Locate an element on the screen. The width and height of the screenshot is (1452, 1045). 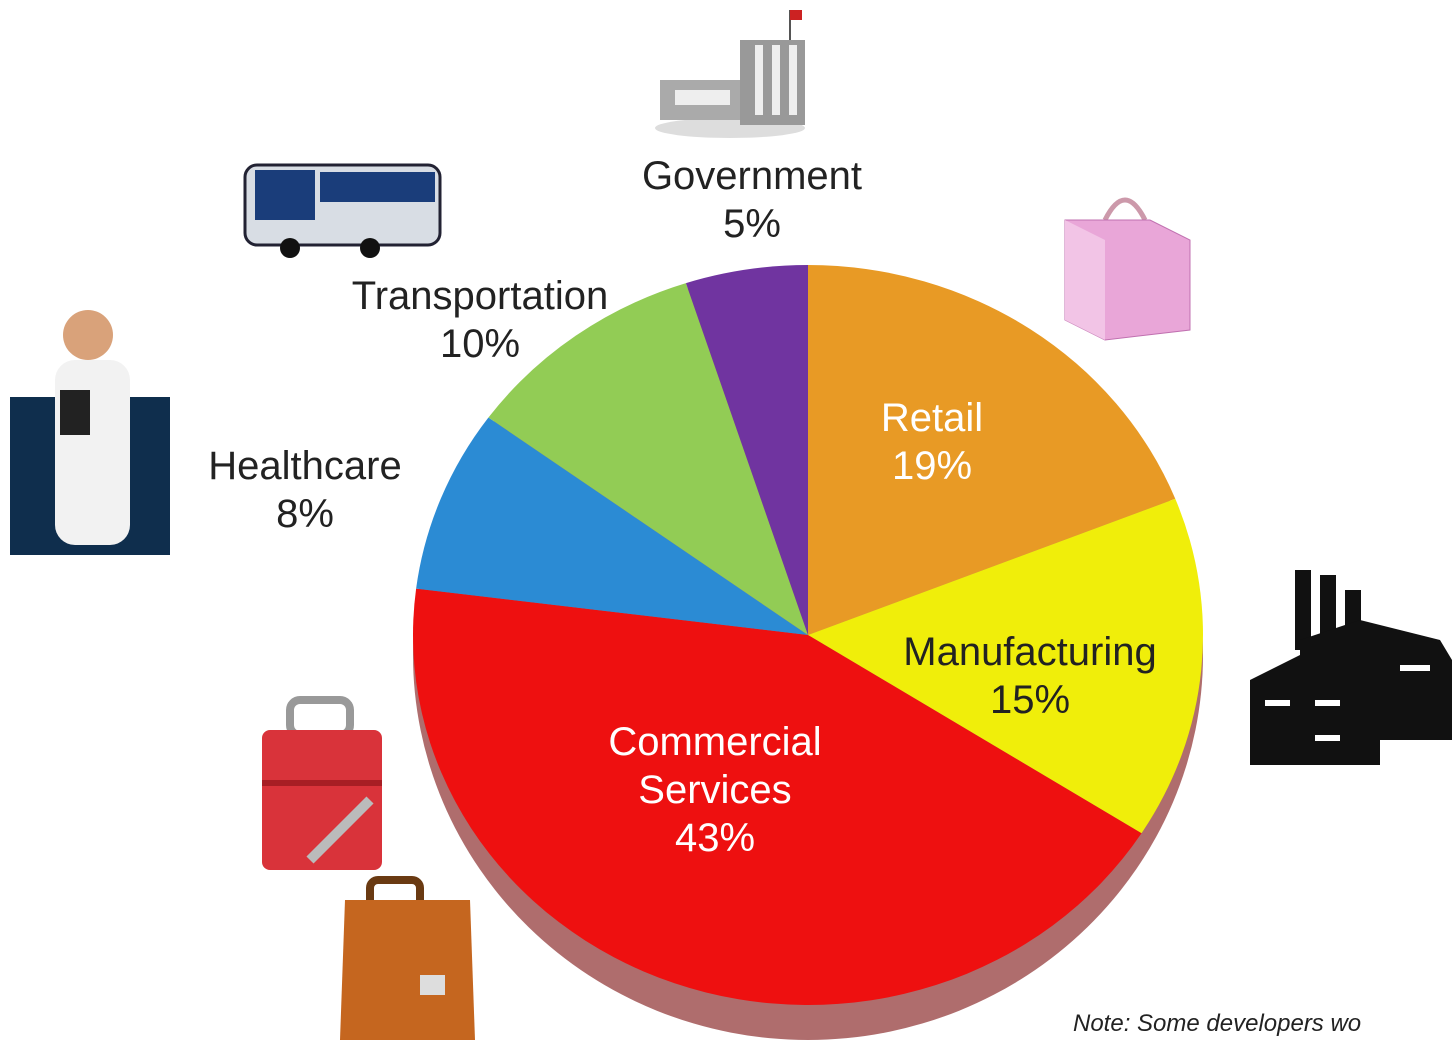
category: Healthcare is located at coordinates (305, 466).